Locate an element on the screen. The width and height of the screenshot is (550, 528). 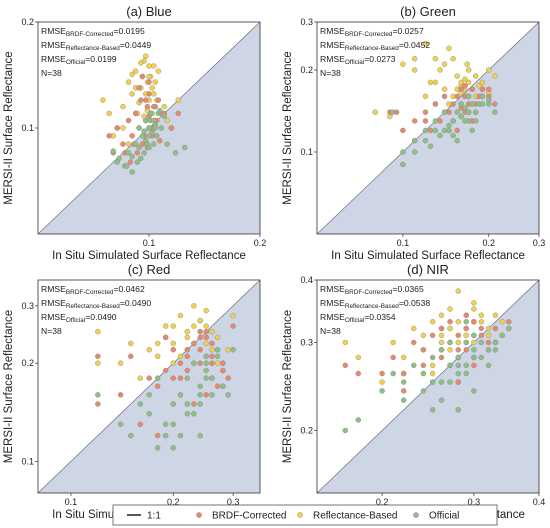
x-tick-label-1: 0.2 is located at coordinates (173, 502).